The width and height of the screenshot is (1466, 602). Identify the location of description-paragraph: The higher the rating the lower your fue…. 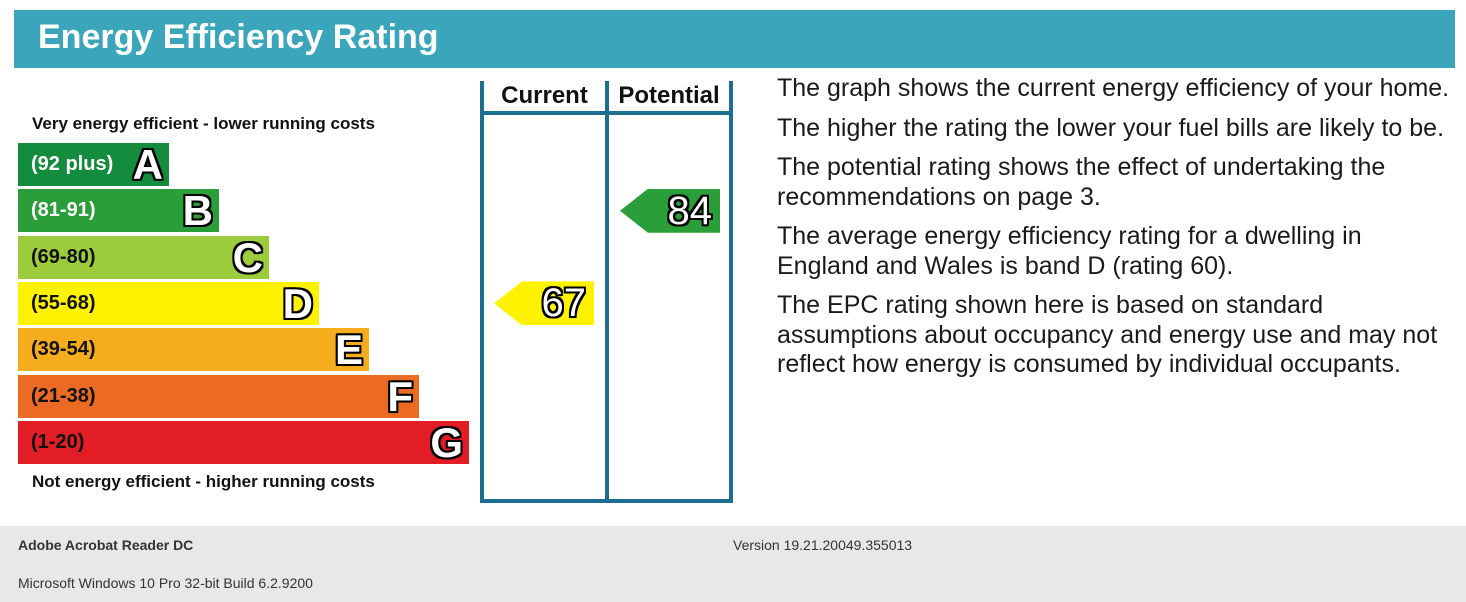
(1111, 127).